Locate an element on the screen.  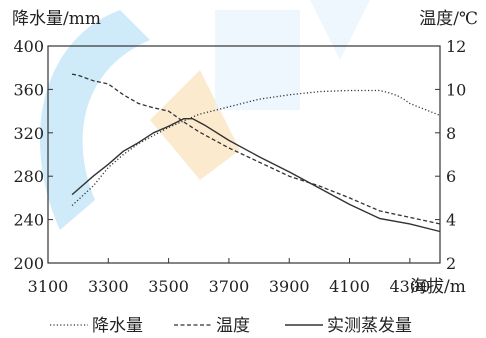
x-tick-label: 3500 is located at coordinates (168, 286).